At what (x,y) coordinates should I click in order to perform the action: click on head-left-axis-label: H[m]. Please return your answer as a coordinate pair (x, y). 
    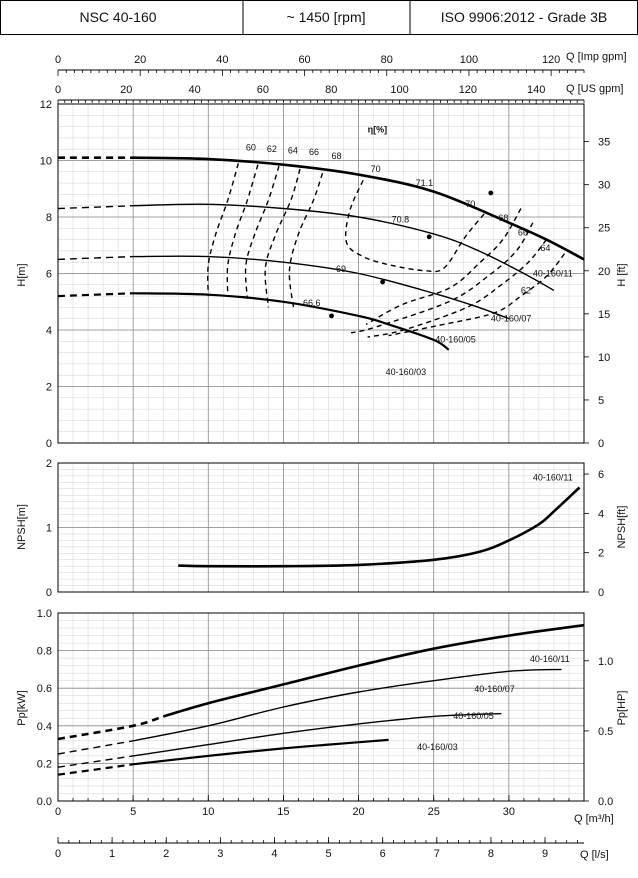
    Looking at the image, I should click on (22, 274).